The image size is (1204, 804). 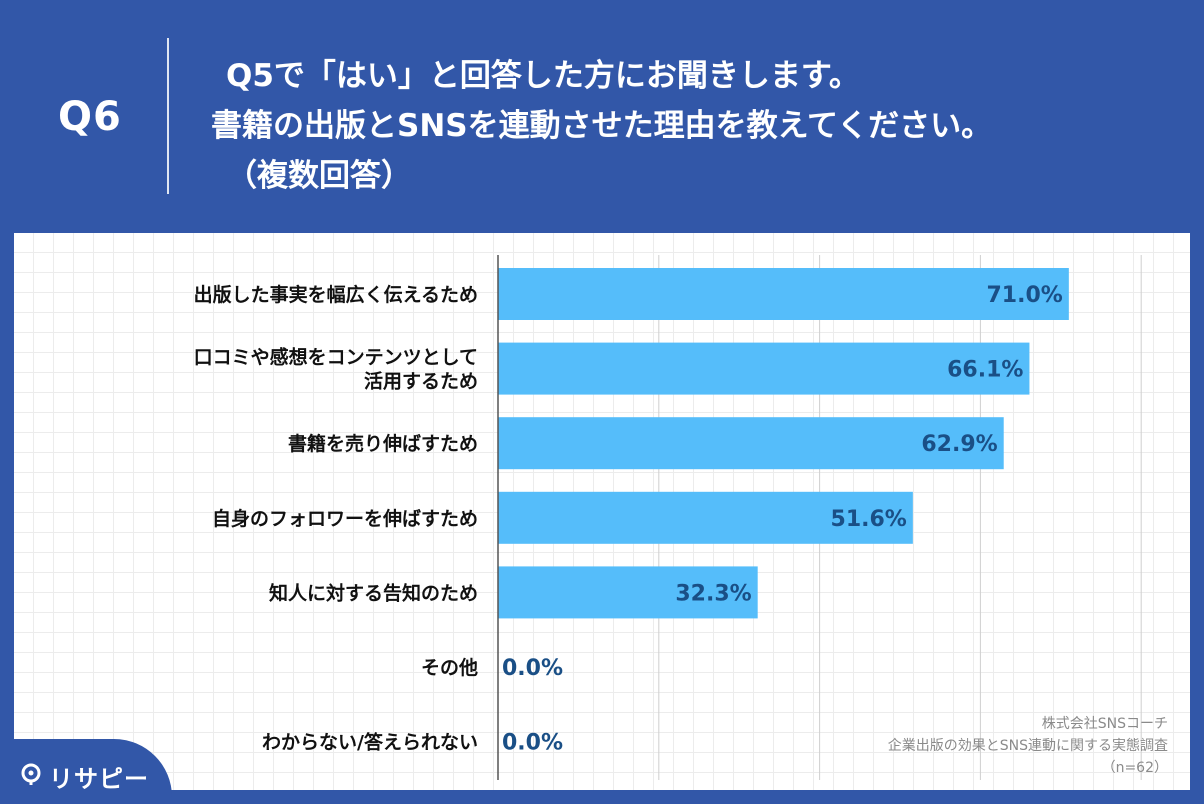 What do you see at coordinates (370, 742) in the screenshot?
I see `category-label: わからない/答えられない` at bounding box center [370, 742].